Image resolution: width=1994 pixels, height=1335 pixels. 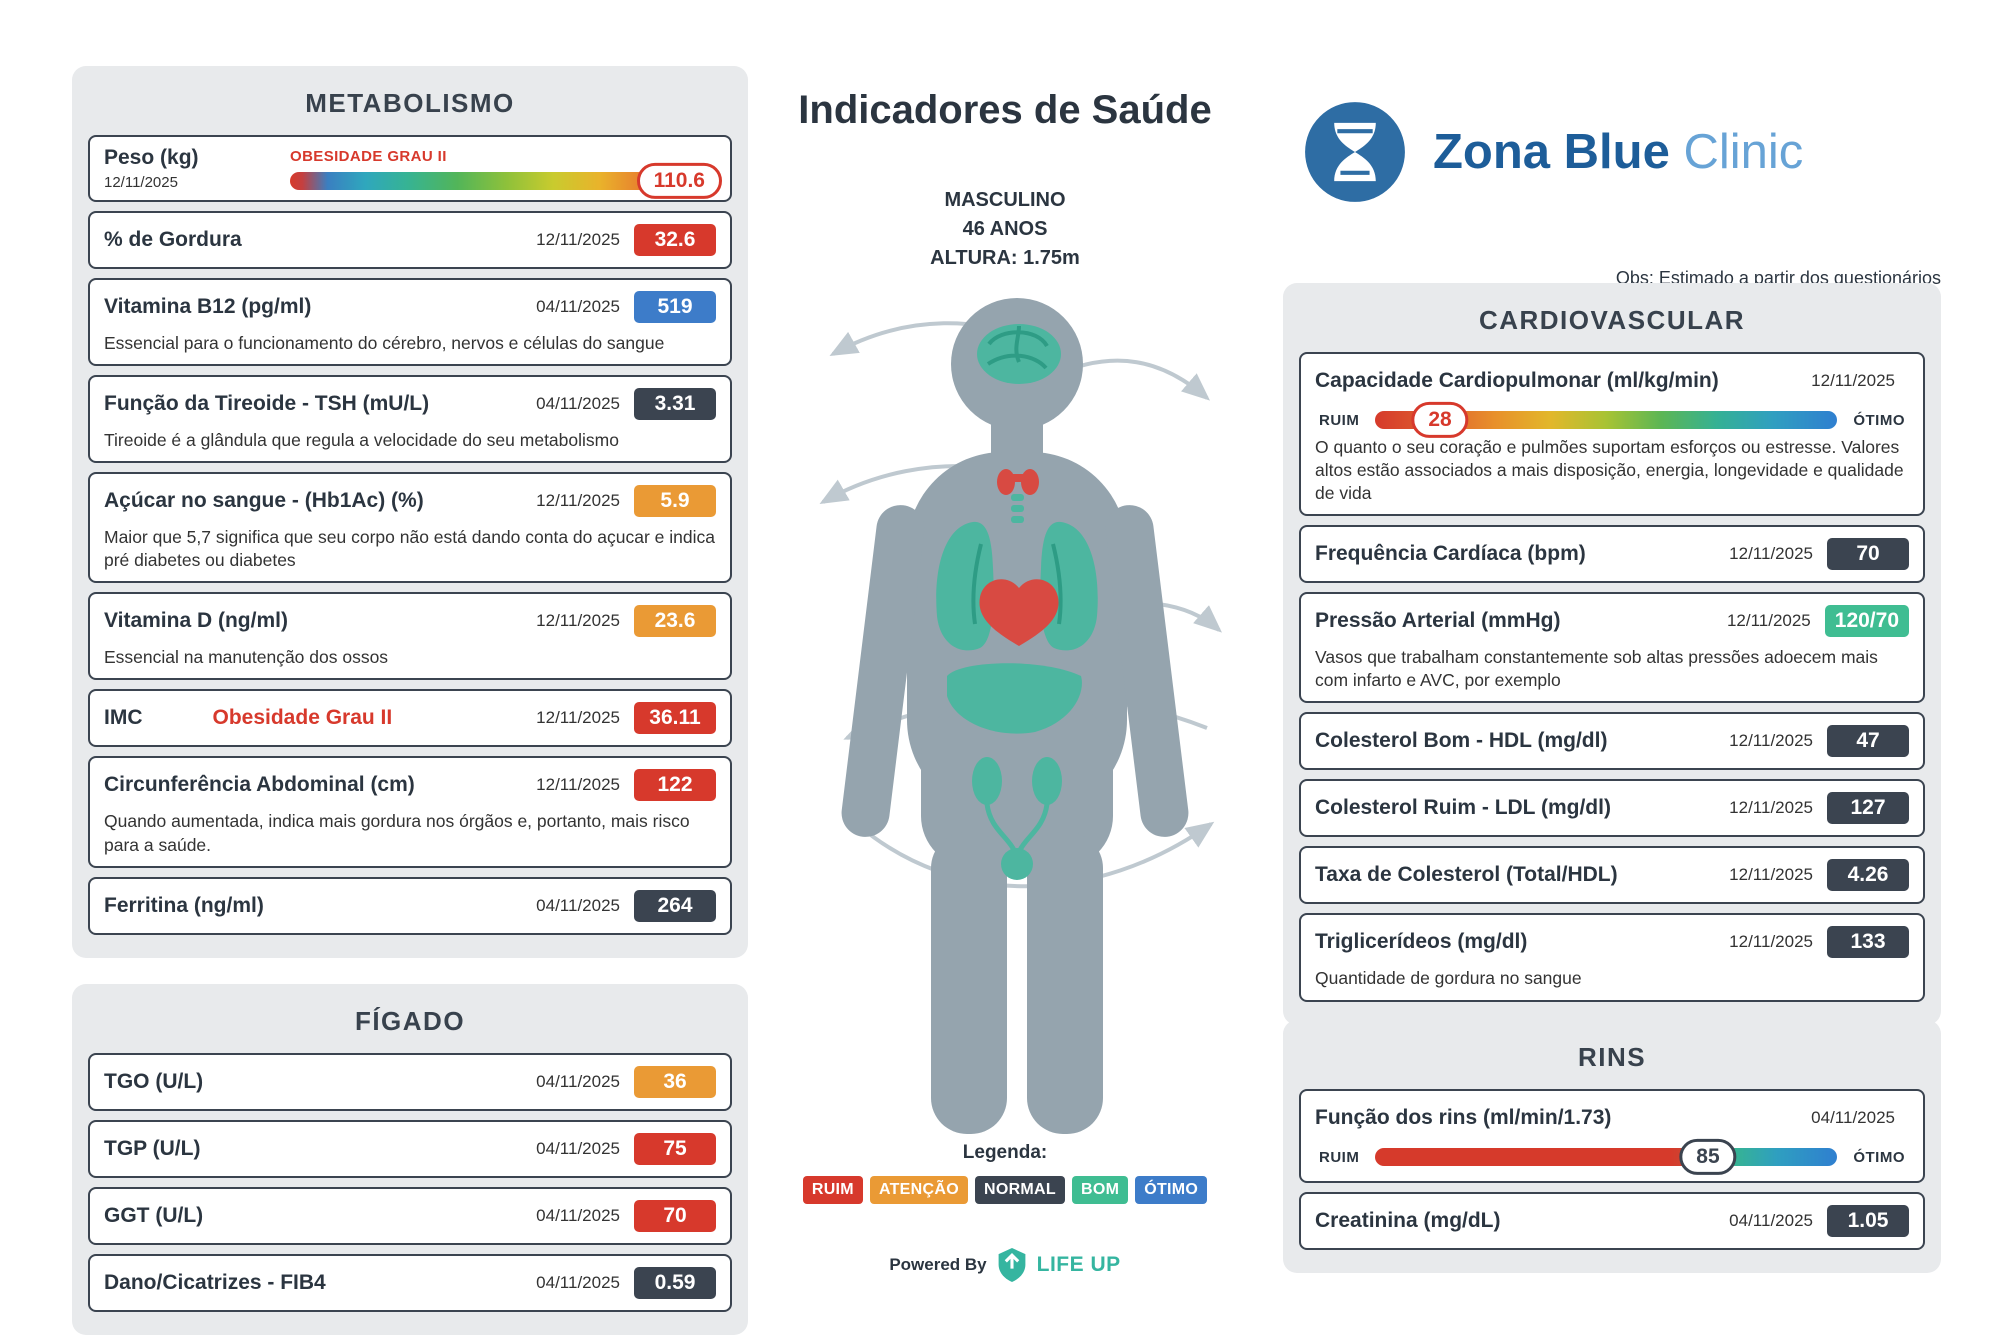 I want to click on metric-card-frequencia: Frequência Cardíaca (bpm) 12/11/2025 70, so click(x=1612, y=554).